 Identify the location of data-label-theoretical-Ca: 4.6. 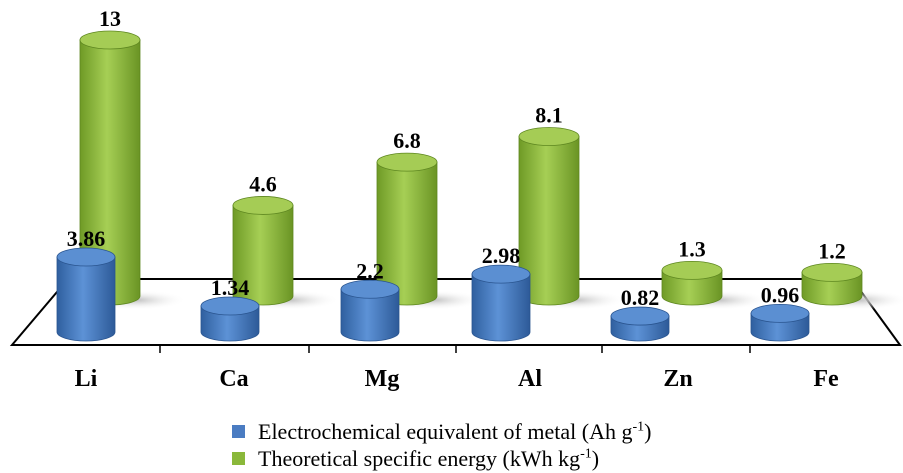
(263, 183).